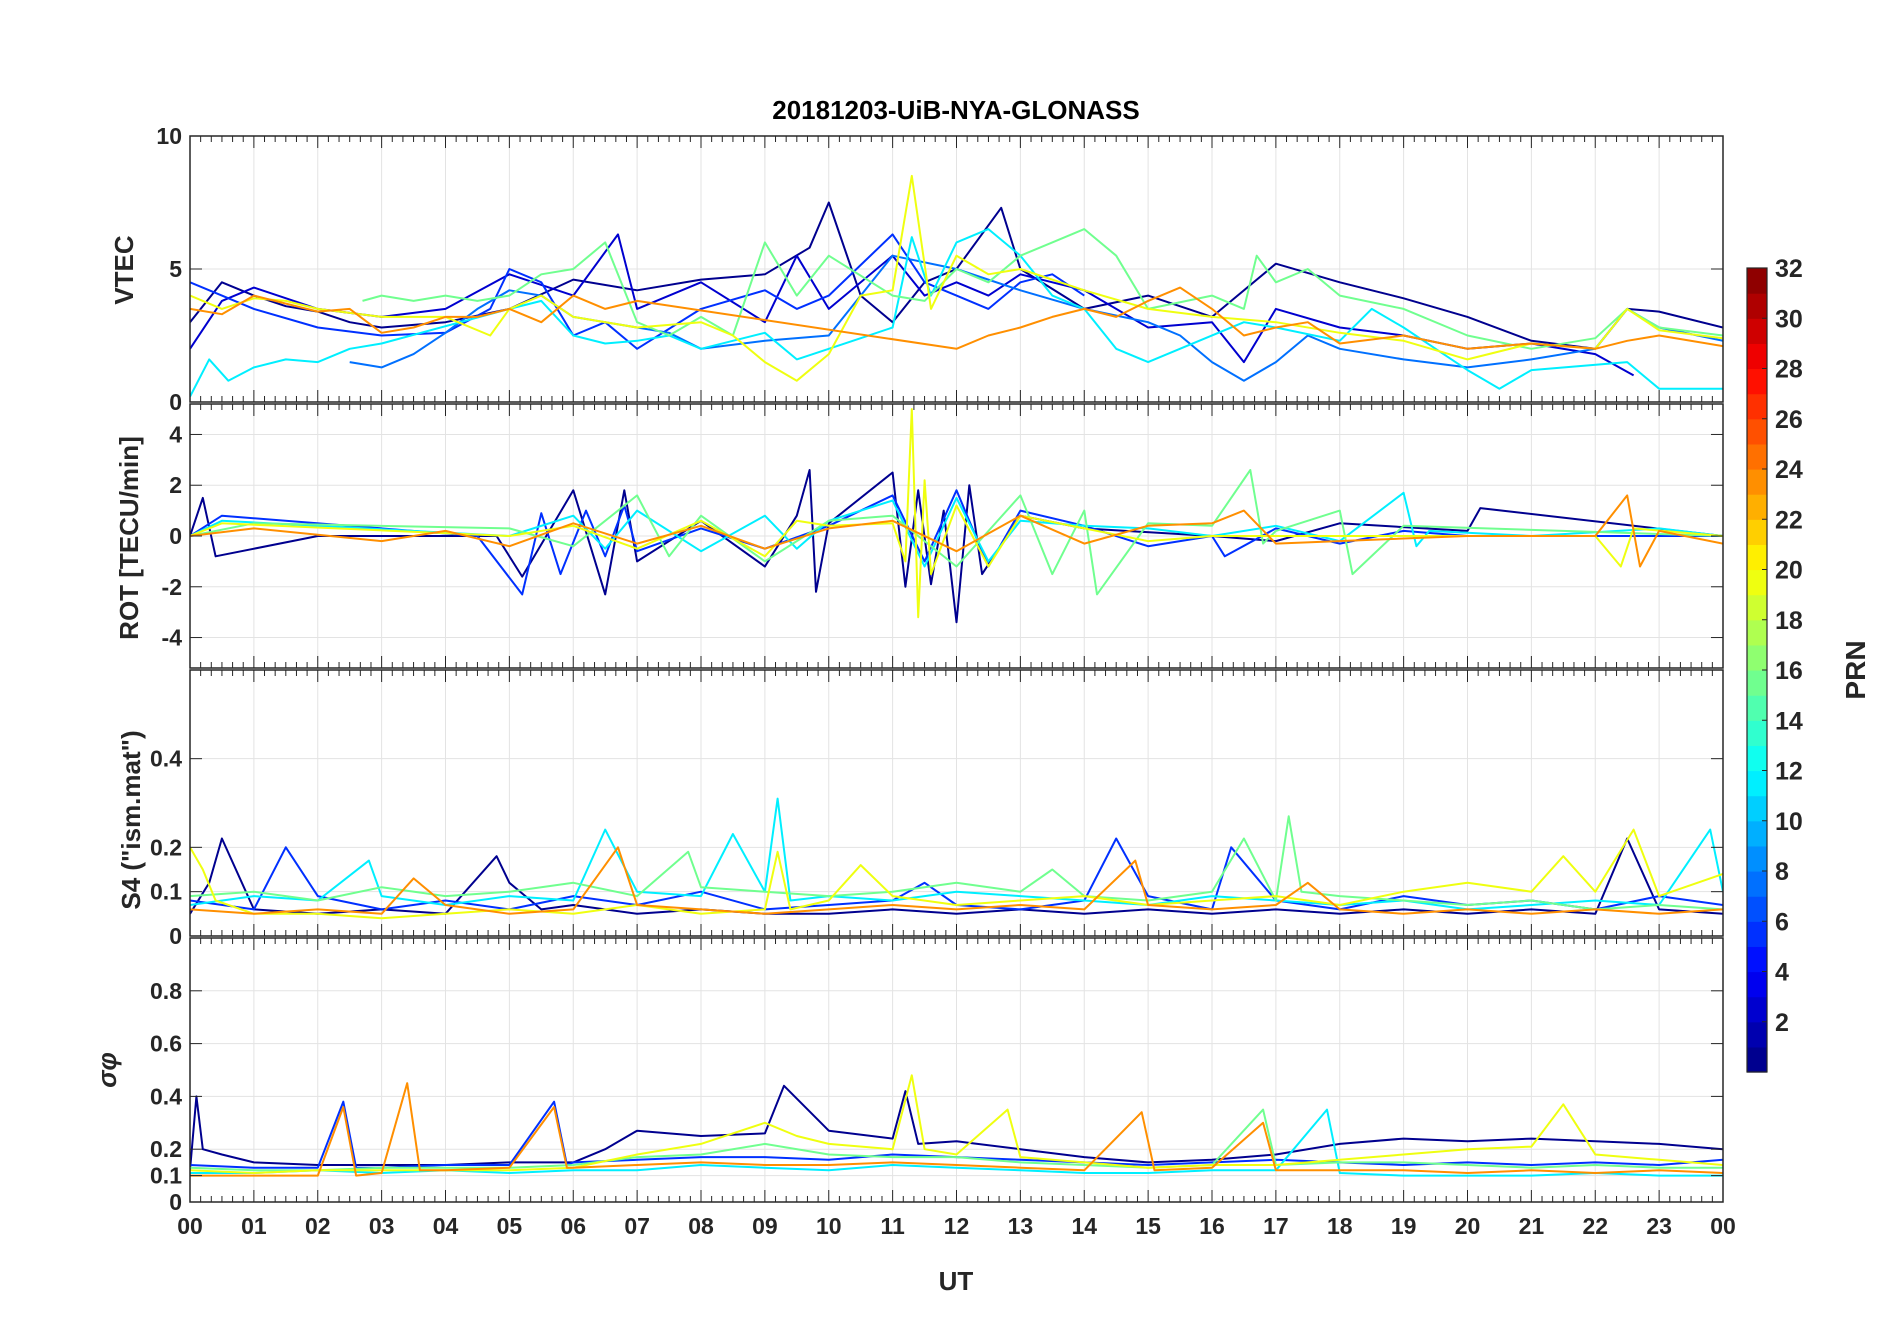  What do you see at coordinates (1723, 1226) in the screenshot?
I see `x-tick-label: 00` at bounding box center [1723, 1226].